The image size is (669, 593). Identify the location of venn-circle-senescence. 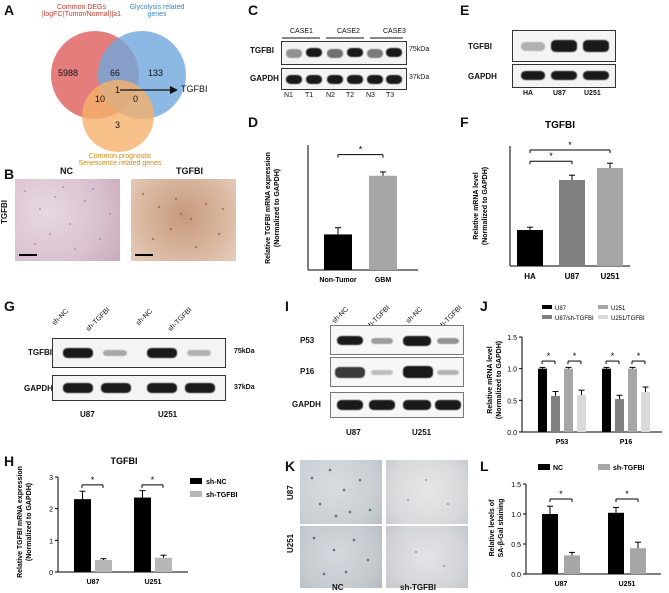
(118, 116).